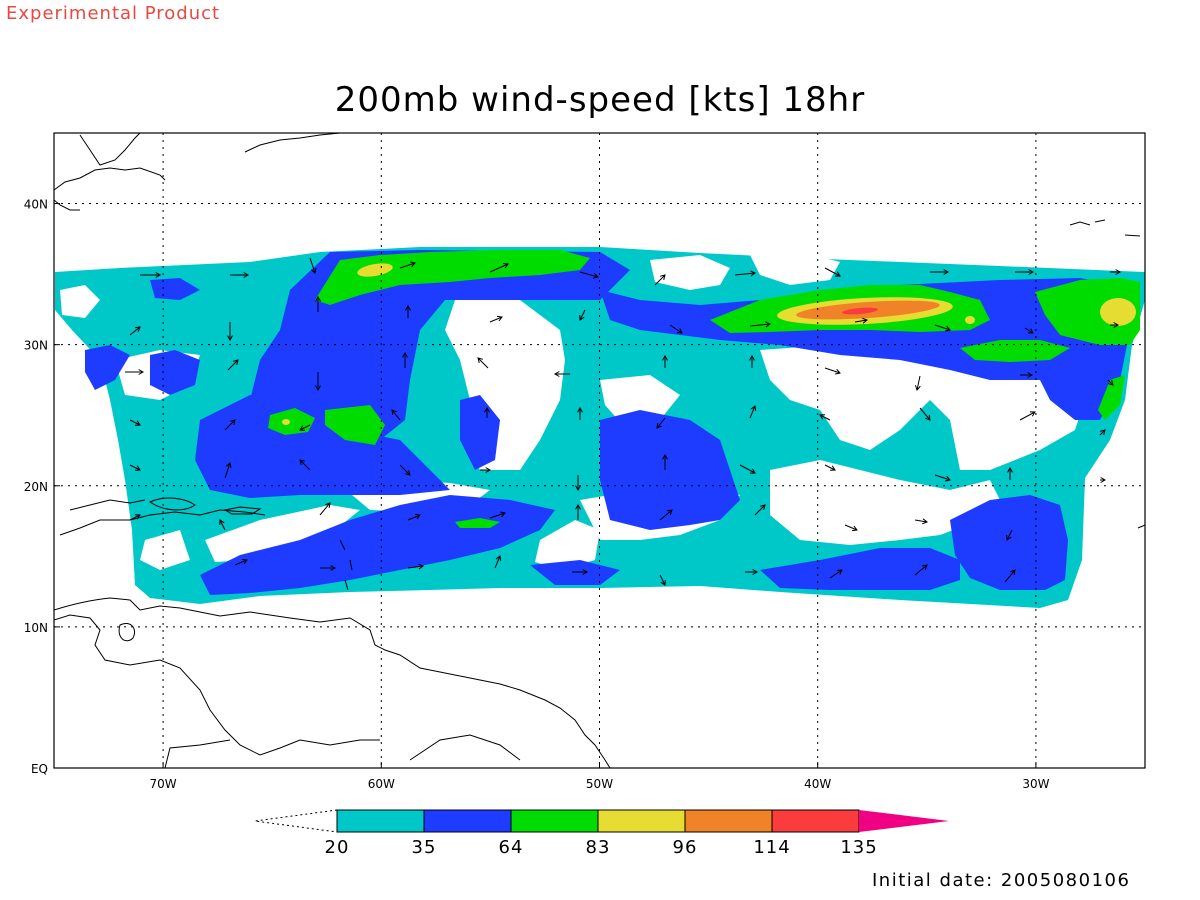 Image resolution: width=1200 pixels, height=900 pixels. I want to click on coast-cape-verde, so click(1141, 526).